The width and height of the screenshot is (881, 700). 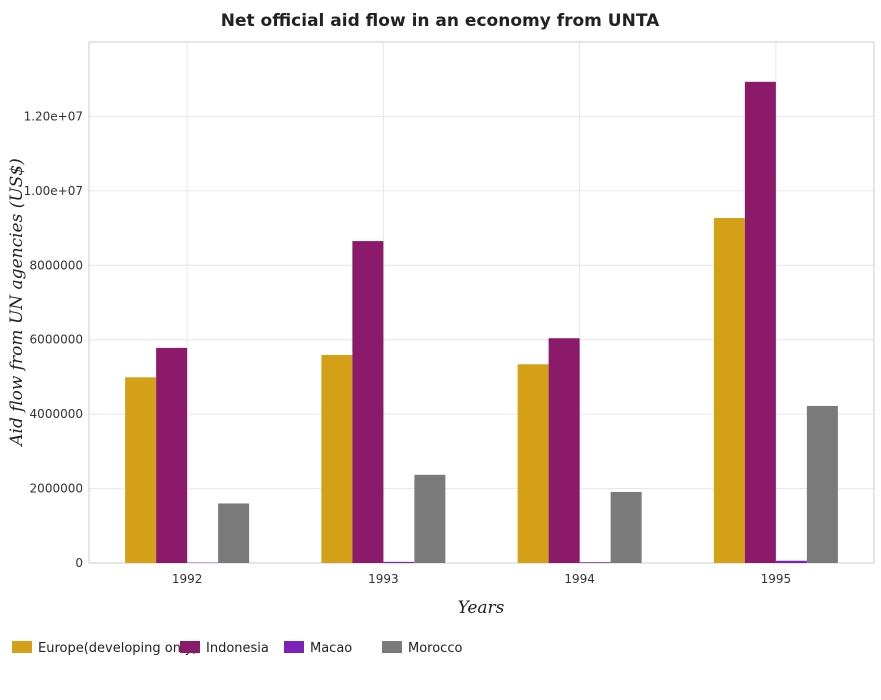 I want to click on bar-morocco-1993, so click(x=430, y=518).